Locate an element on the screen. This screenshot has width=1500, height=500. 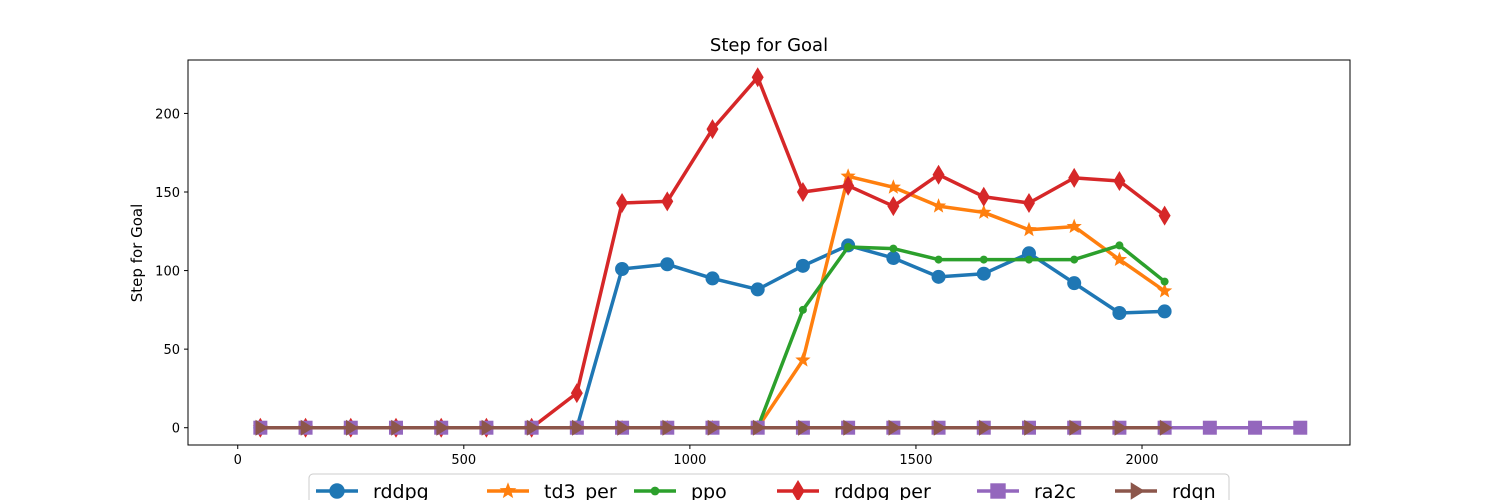
legend-entry: ra2c is located at coordinates (1026, 490).